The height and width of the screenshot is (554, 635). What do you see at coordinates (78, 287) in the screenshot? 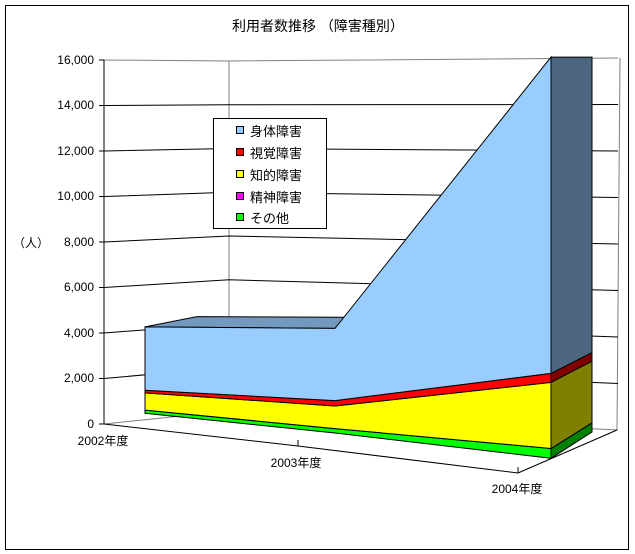
I see `y-tick-label: 6,000` at bounding box center [78, 287].